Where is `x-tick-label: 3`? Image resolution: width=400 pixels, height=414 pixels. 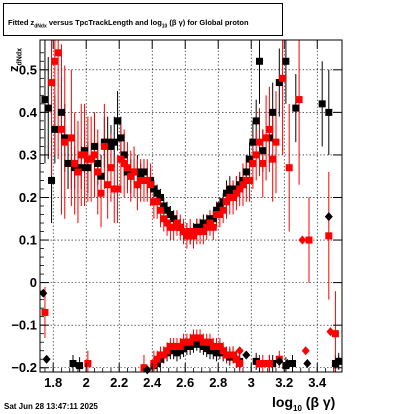
x-tick-label: 3 is located at coordinates (251, 382).